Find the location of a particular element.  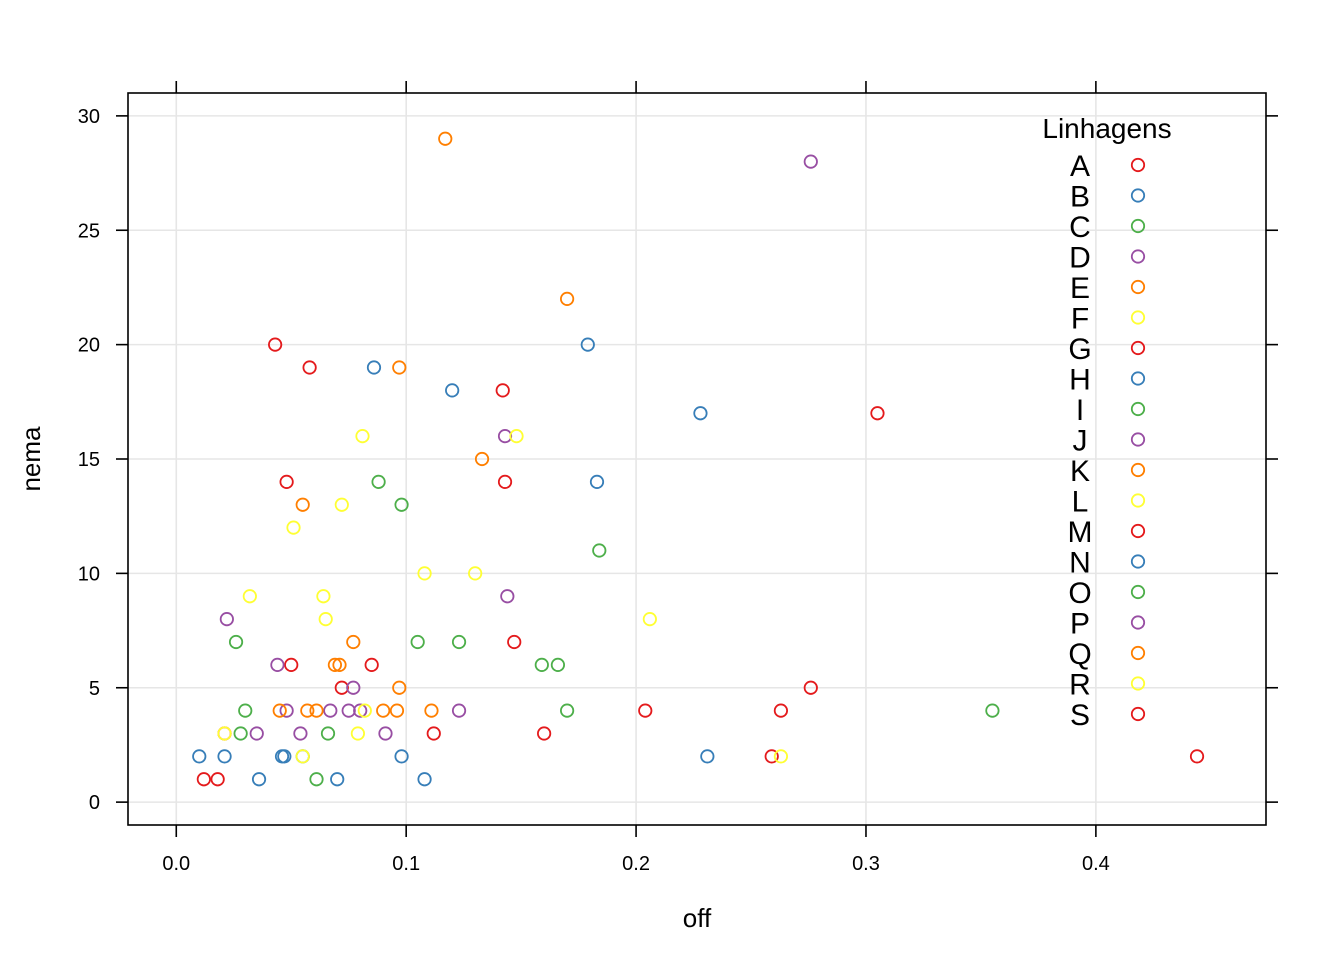

legend-entry-label: L is located at coordinates (1080, 502).